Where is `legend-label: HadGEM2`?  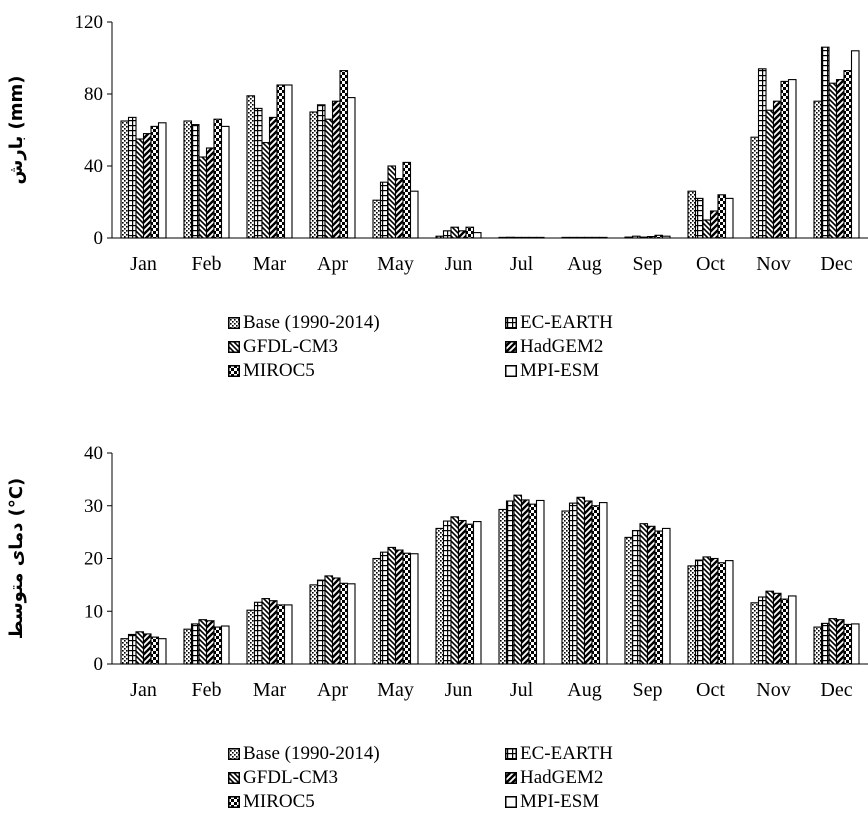 legend-label: HadGEM2 is located at coordinates (562, 777).